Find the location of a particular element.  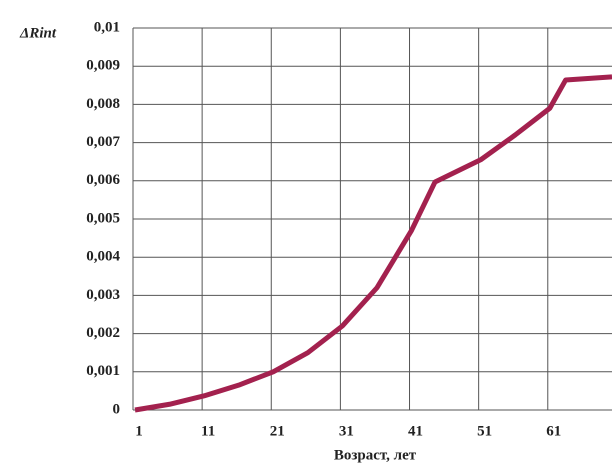

x-tick-label: 21 is located at coordinates (277, 431).